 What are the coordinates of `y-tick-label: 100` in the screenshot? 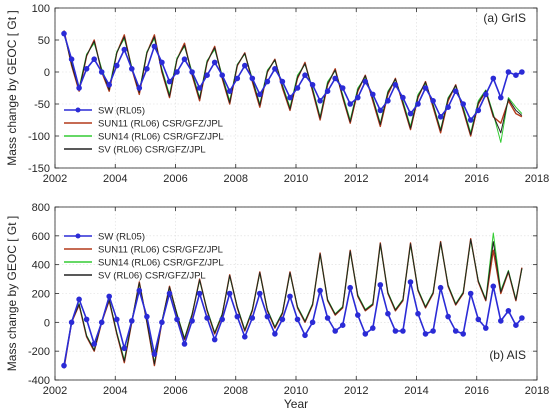 It's located at (41, 9).